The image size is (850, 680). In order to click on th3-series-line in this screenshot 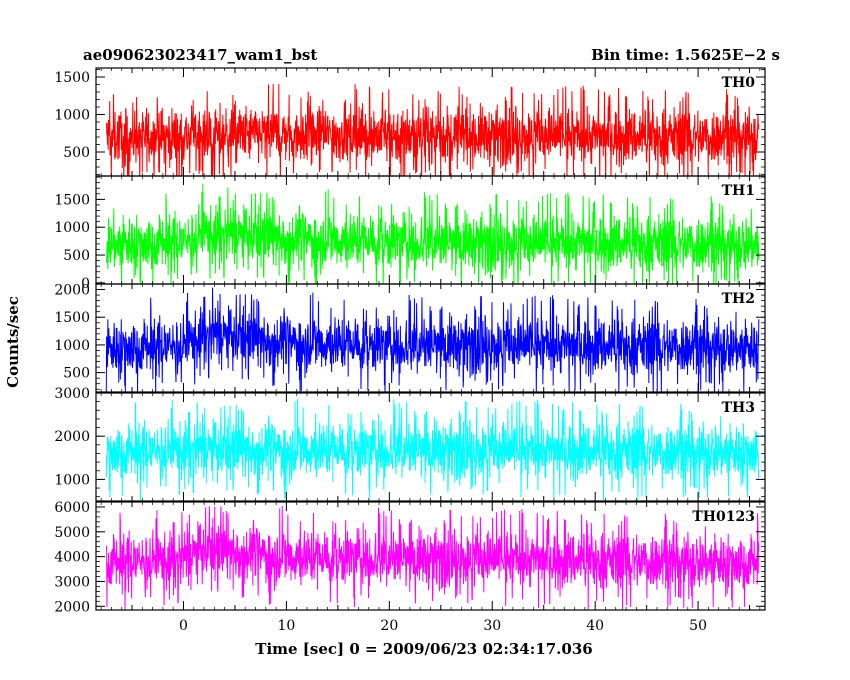, I will do `click(432, 449)`.